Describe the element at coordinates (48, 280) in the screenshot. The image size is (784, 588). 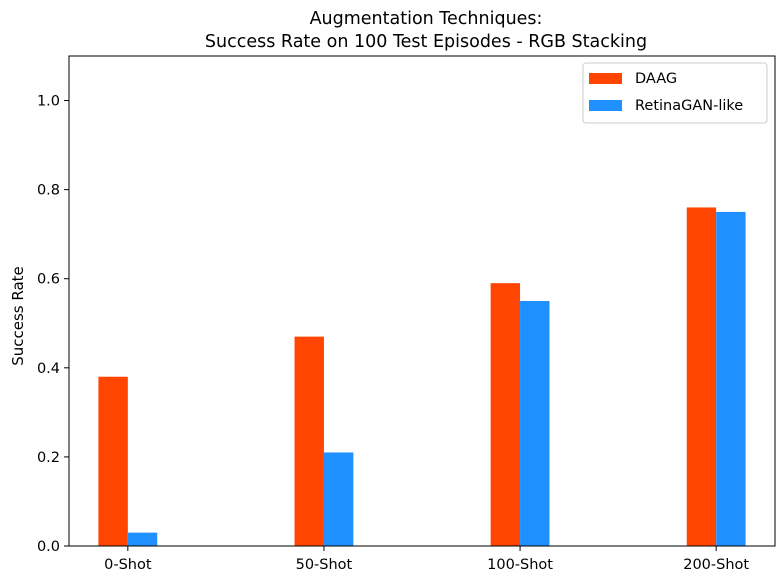
I see `y-tick-label: 0.6` at that location.